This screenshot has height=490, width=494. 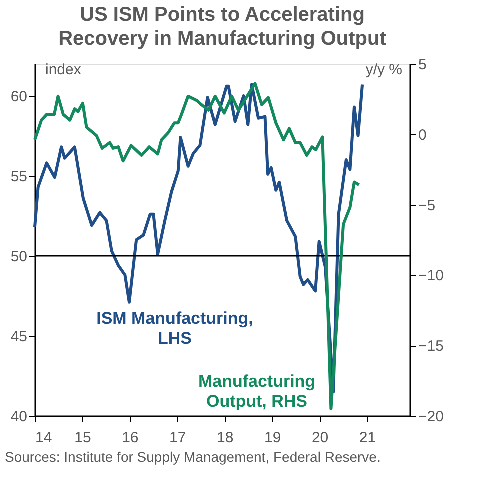 I want to click on series-label: ISM Manufacturing, LHS, so click(x=175, y=328).